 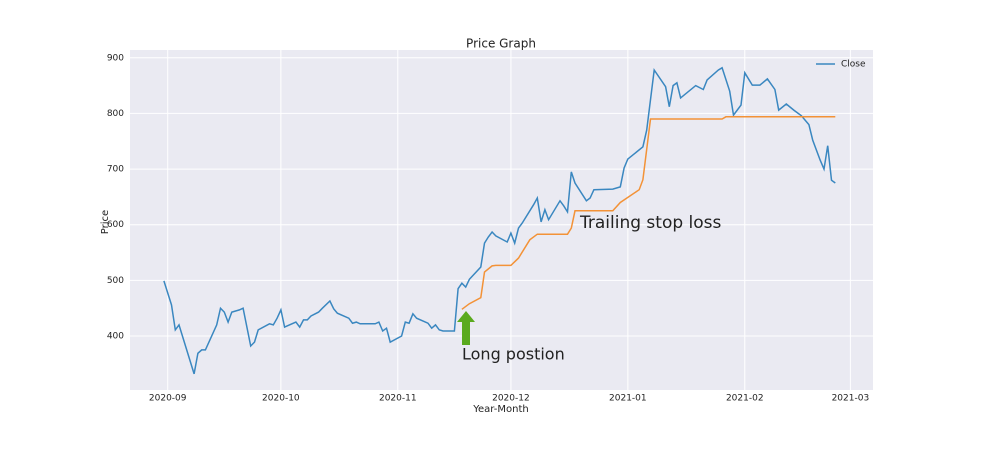 I want to click on annotation: Trailing stop loss, so click(x=650, y=223).